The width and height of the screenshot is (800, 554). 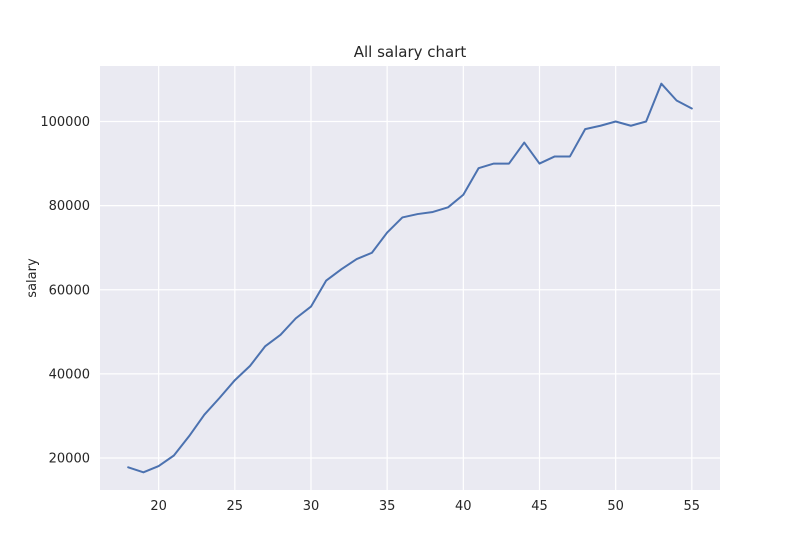 What do you see at coordinates (410, 52) in the screenshot?
I see `chart-title: All salary chart` at bounding box center [410, 52].